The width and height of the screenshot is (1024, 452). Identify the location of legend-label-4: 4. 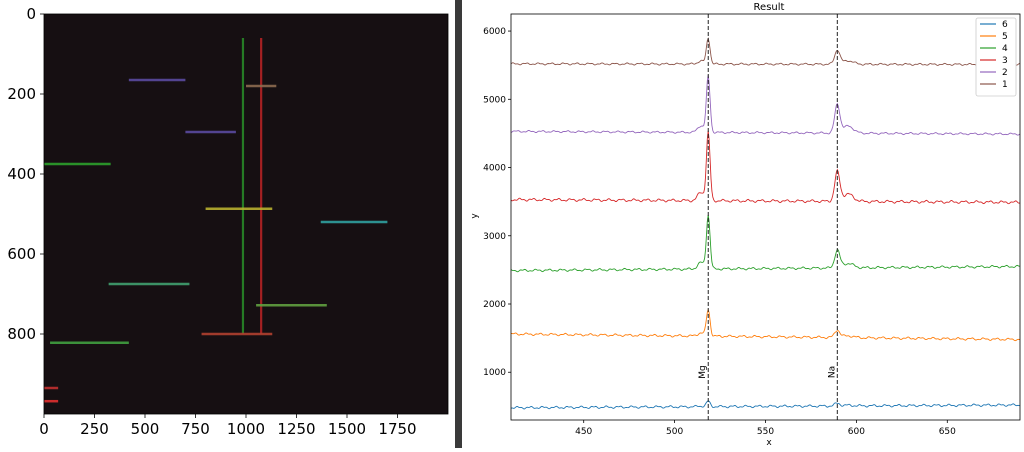
(1005, 49).